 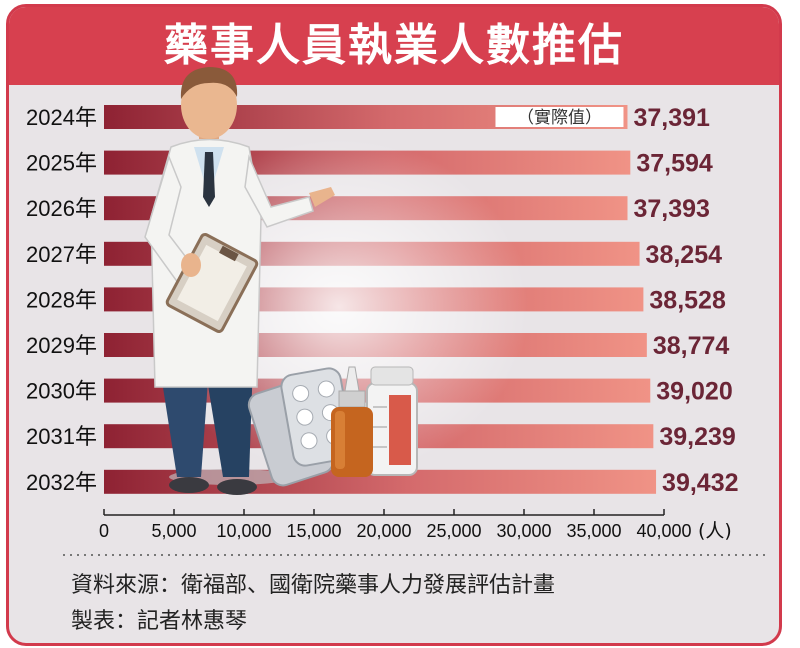 I want to click on x-tick-label: 15,000, so click(x=313, y=531).